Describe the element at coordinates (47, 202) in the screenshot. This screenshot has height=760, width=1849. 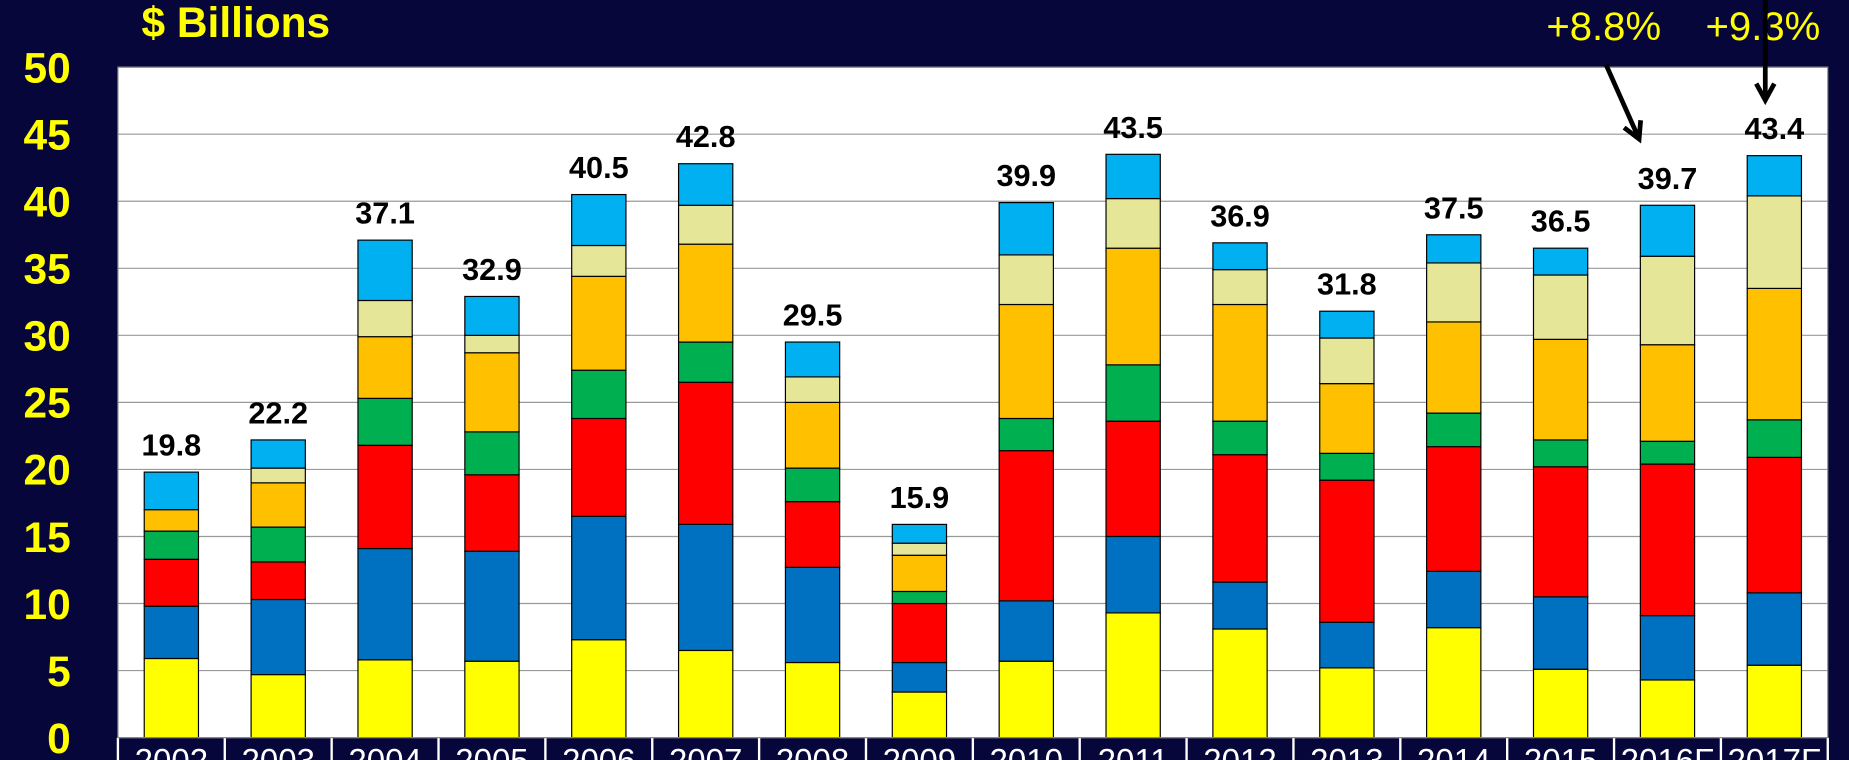
I see `y-tick-label: 40` at that location.